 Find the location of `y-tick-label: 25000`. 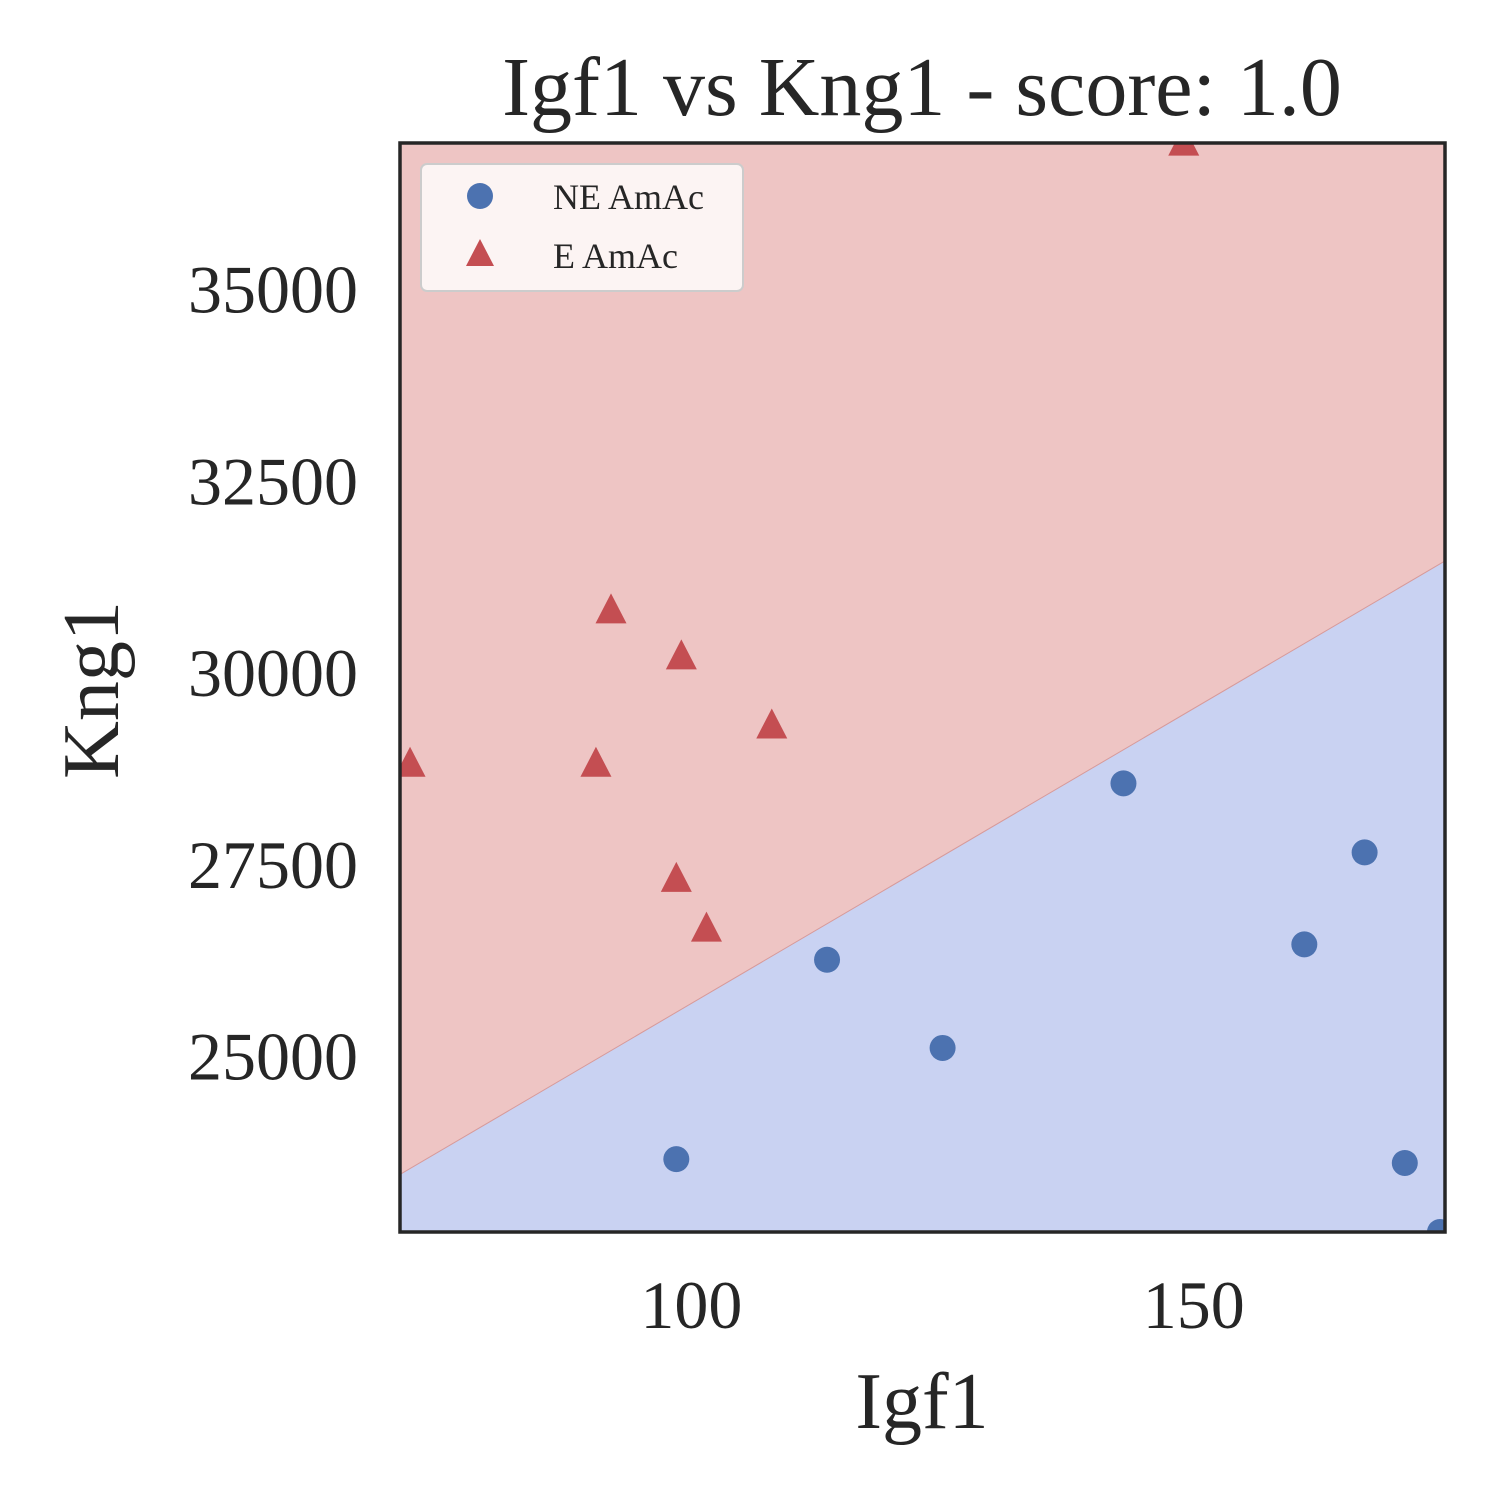

y-tick-label: 25000 is located at coordinates (273, 1057).